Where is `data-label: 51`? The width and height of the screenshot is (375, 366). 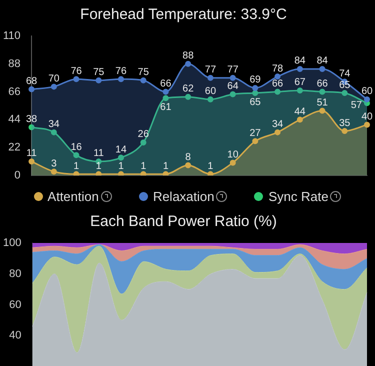 data-label: 51 is located at coordinates (322, 103).